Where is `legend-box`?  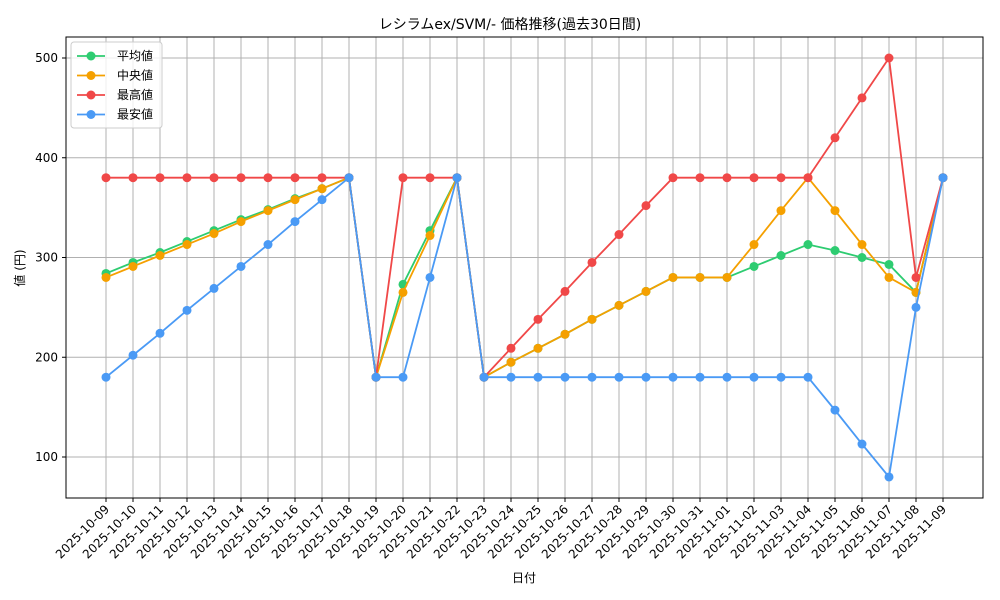 legend-box is located at coordinates (116, 85).